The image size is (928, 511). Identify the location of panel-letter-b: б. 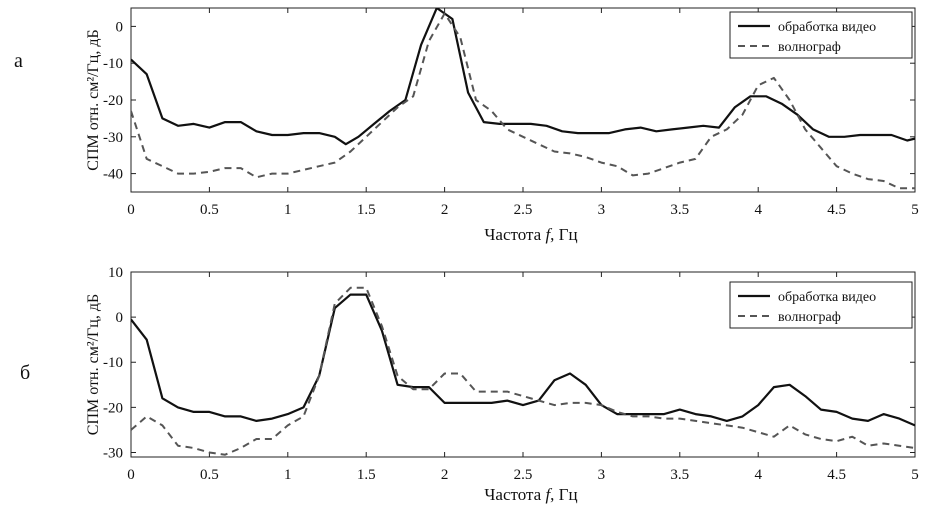
(25, 373).